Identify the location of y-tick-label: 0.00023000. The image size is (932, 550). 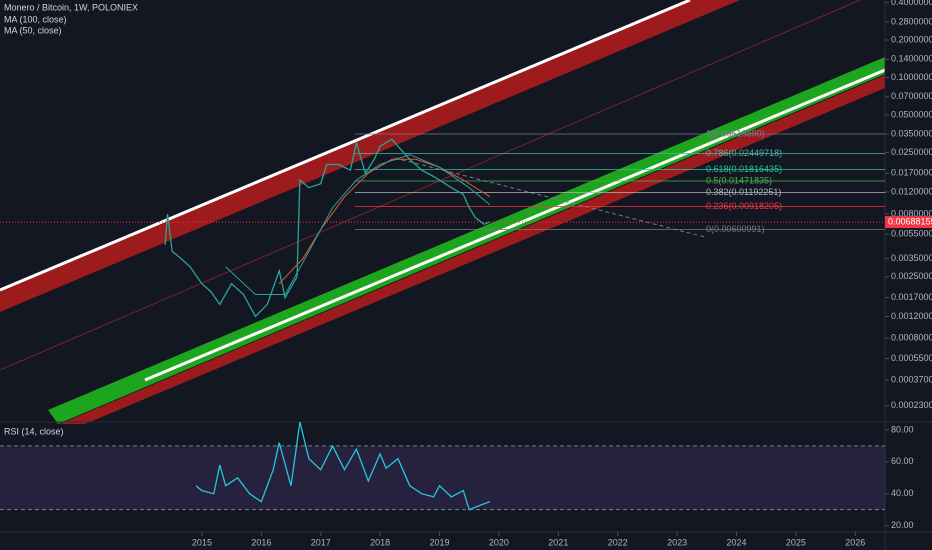
(911, 405).